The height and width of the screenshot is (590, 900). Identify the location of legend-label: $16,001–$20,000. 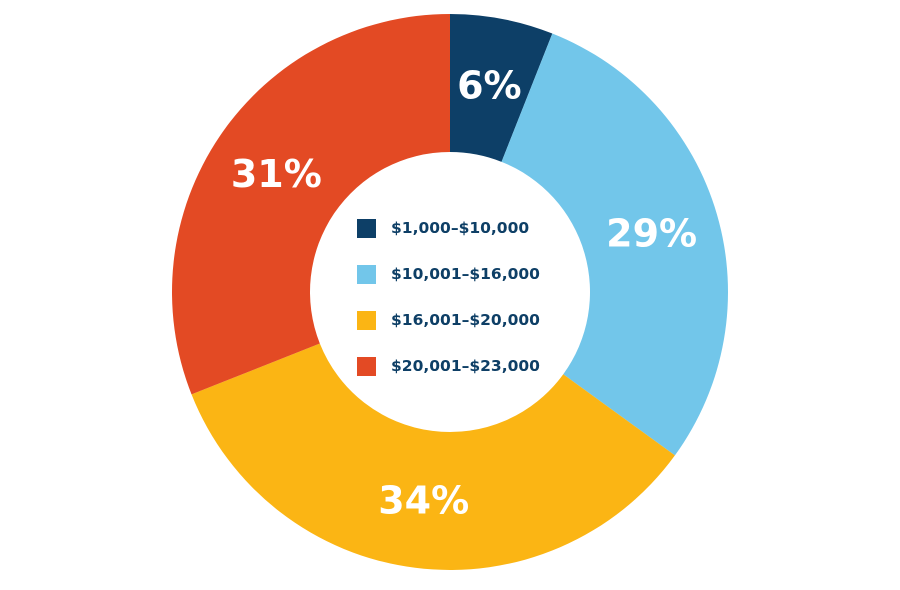
(465, 320).